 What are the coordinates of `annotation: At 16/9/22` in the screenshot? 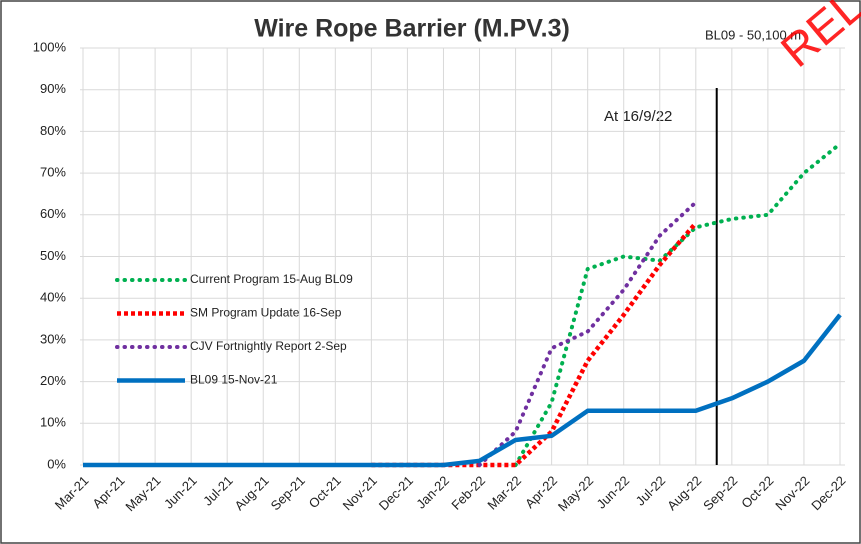 It's located at (638, 116).